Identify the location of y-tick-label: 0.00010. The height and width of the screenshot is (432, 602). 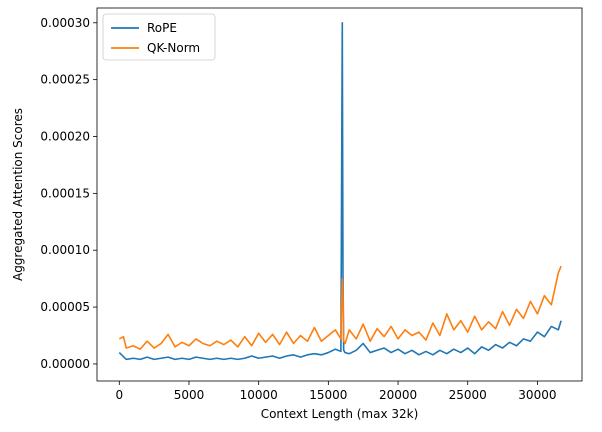
(65, 250).